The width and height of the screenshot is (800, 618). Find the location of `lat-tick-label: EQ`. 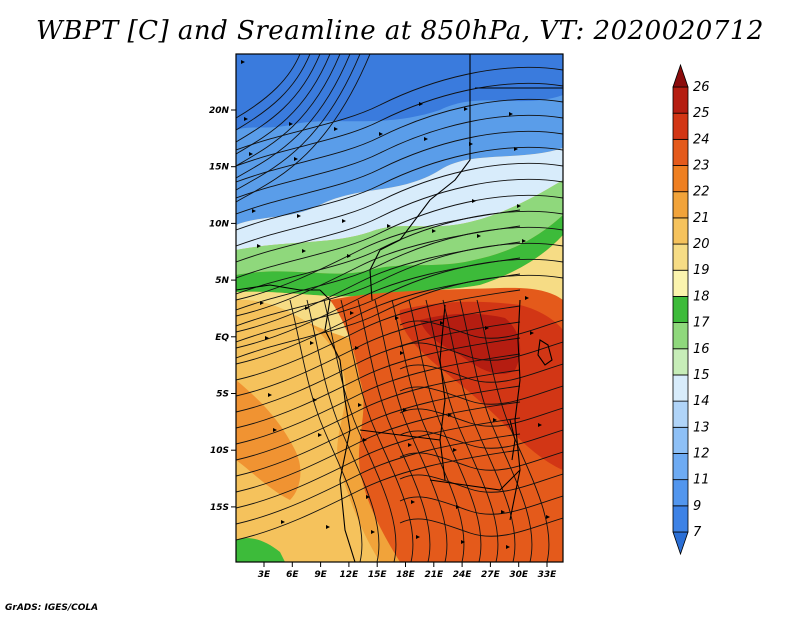

lat-tick-label: EQ is located at coordinates (222, 338).